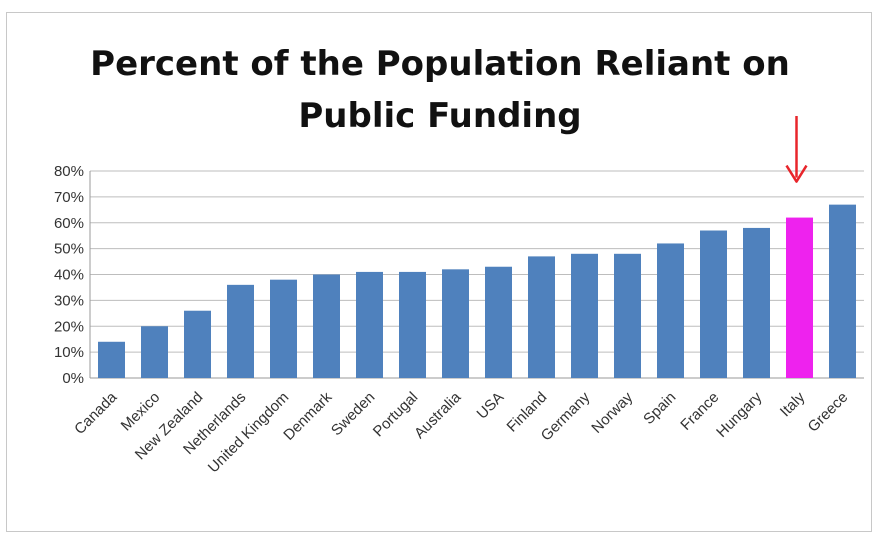 The height and width of the screenshot is (539, 880). I want to click on bar-australia, so click(455, 323).